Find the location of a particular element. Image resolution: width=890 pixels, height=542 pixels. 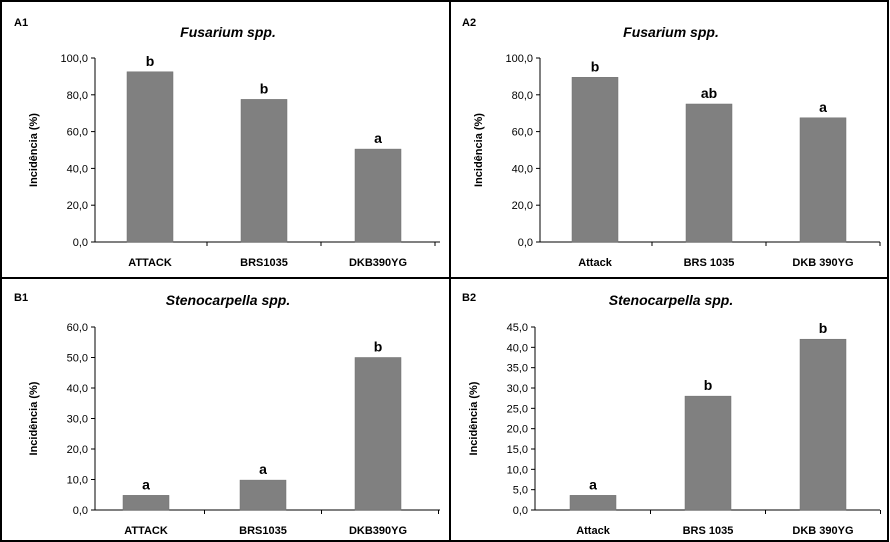

y-tick-label-b1: 40,0 is located at coordinates (77, 389).